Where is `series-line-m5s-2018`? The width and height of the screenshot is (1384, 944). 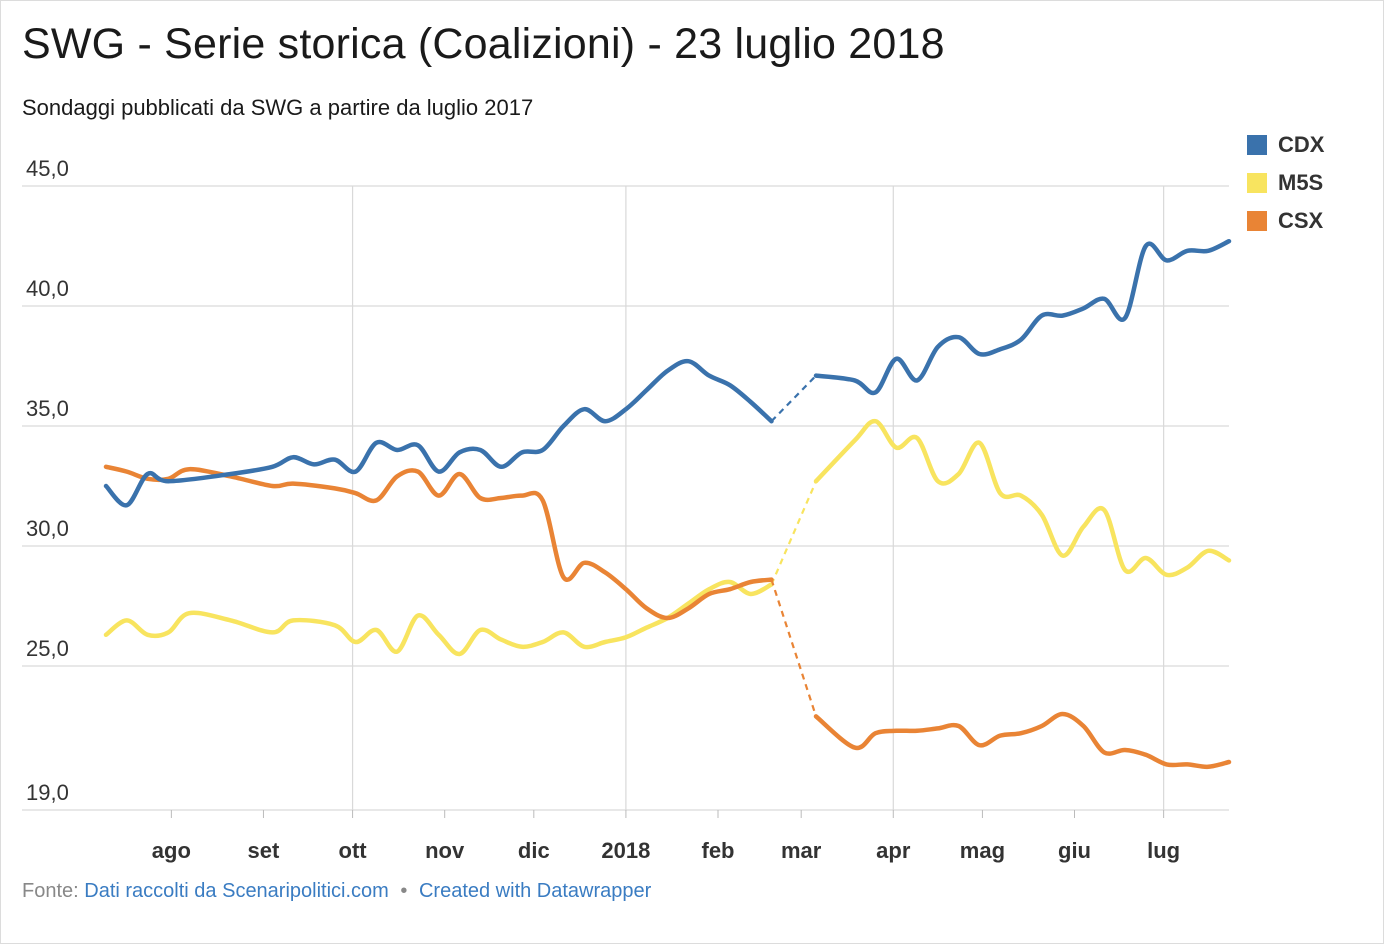
series-line-m5s-2018 is located at coordinates (1022, 498).